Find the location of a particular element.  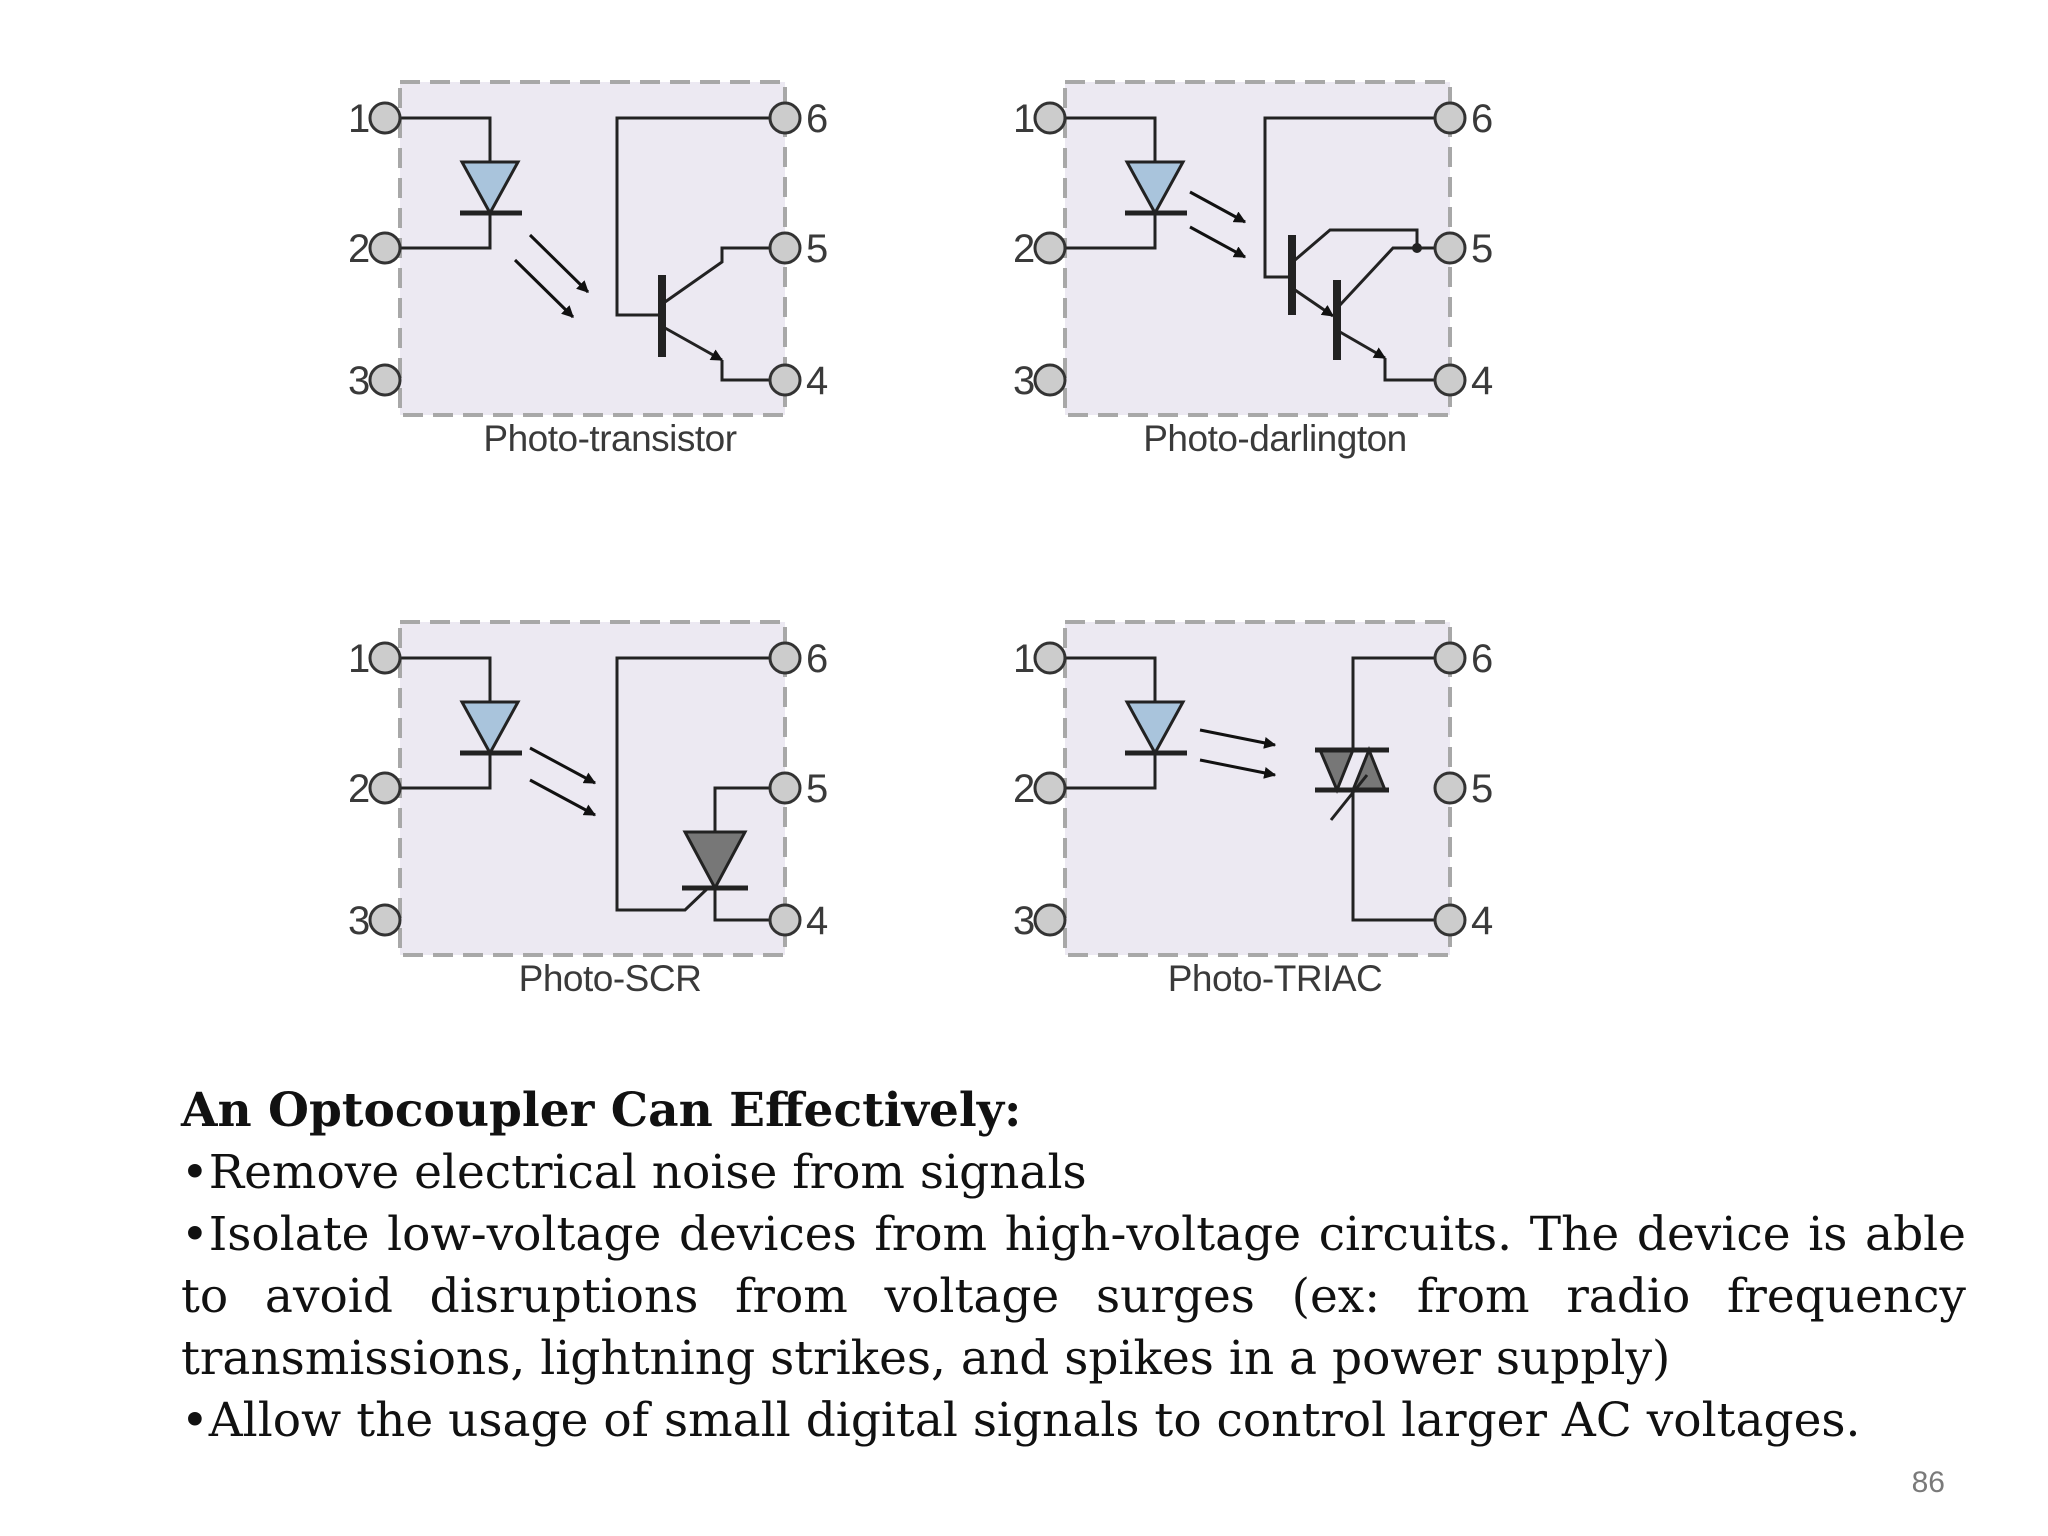

junction-dot is located at coordinates (1417, 248).